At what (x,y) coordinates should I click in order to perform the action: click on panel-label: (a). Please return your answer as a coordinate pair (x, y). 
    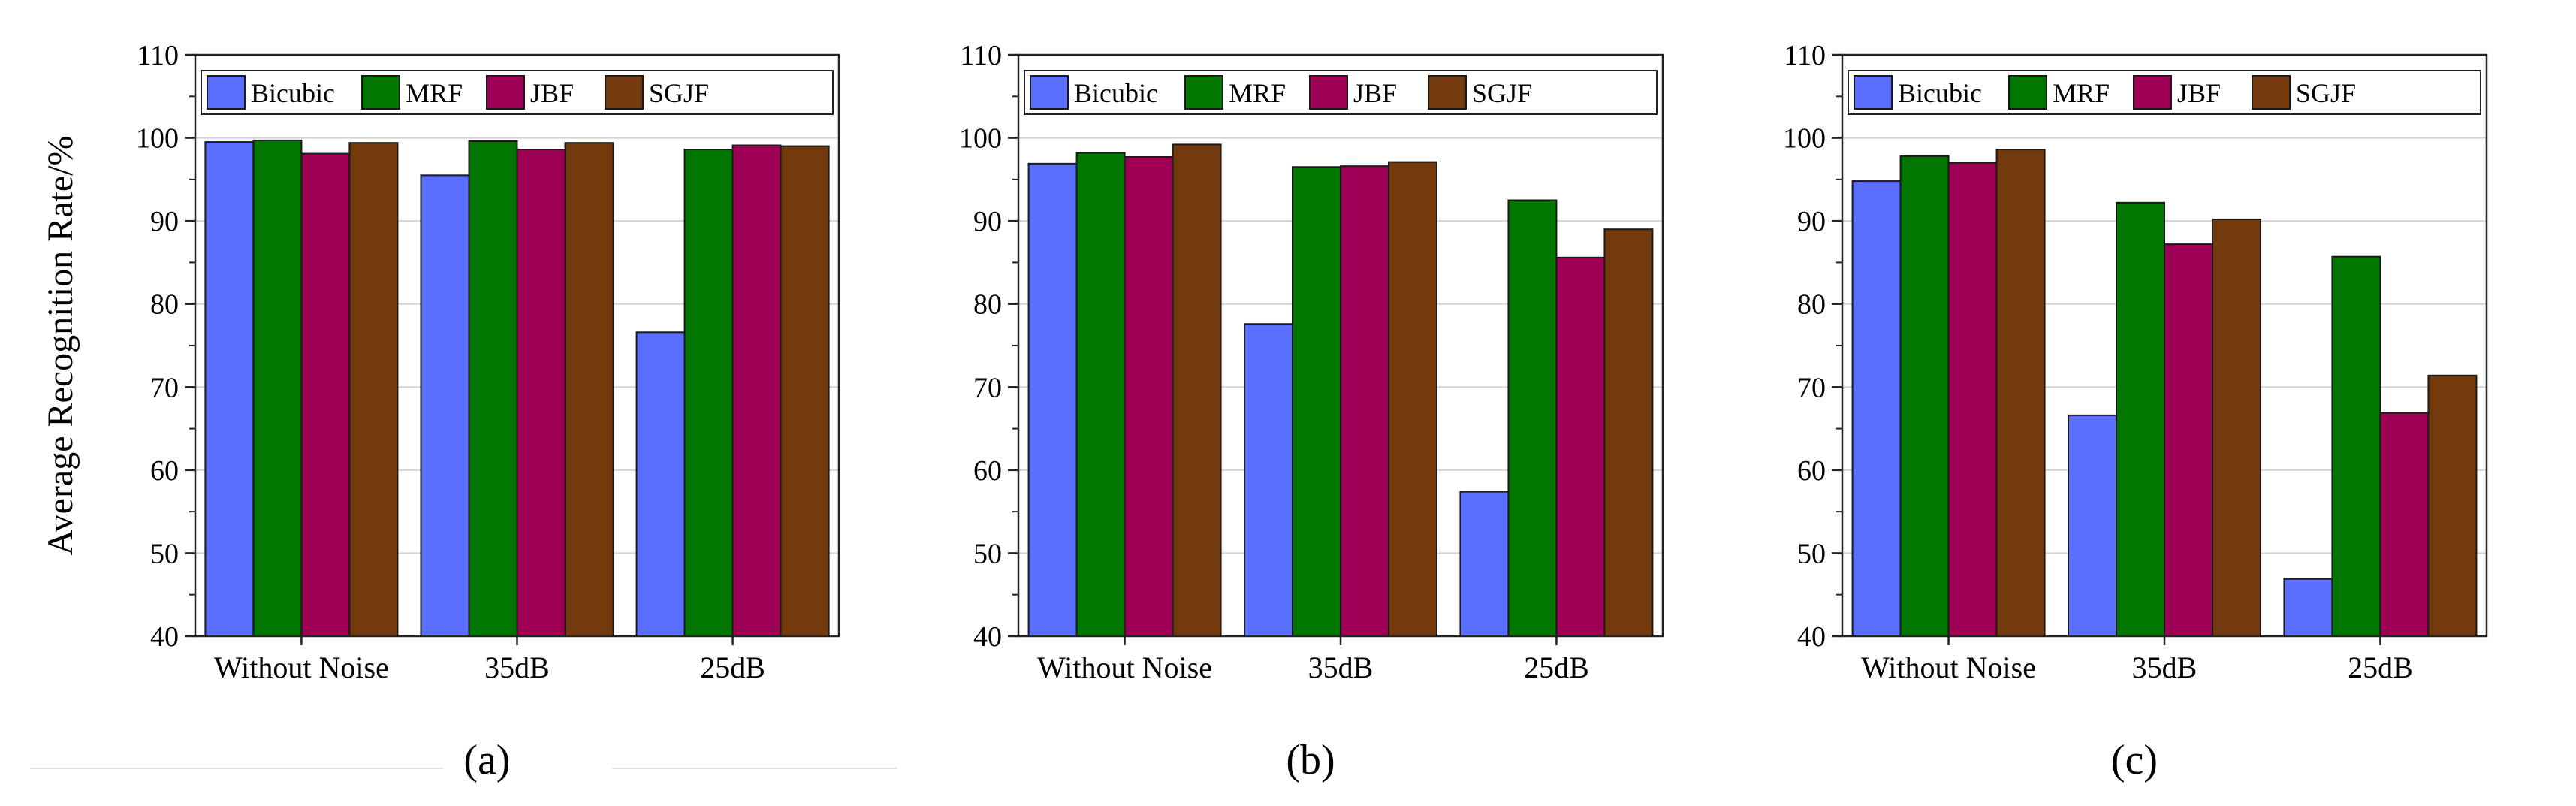
    Looking at the image, I should click on (486, 760).